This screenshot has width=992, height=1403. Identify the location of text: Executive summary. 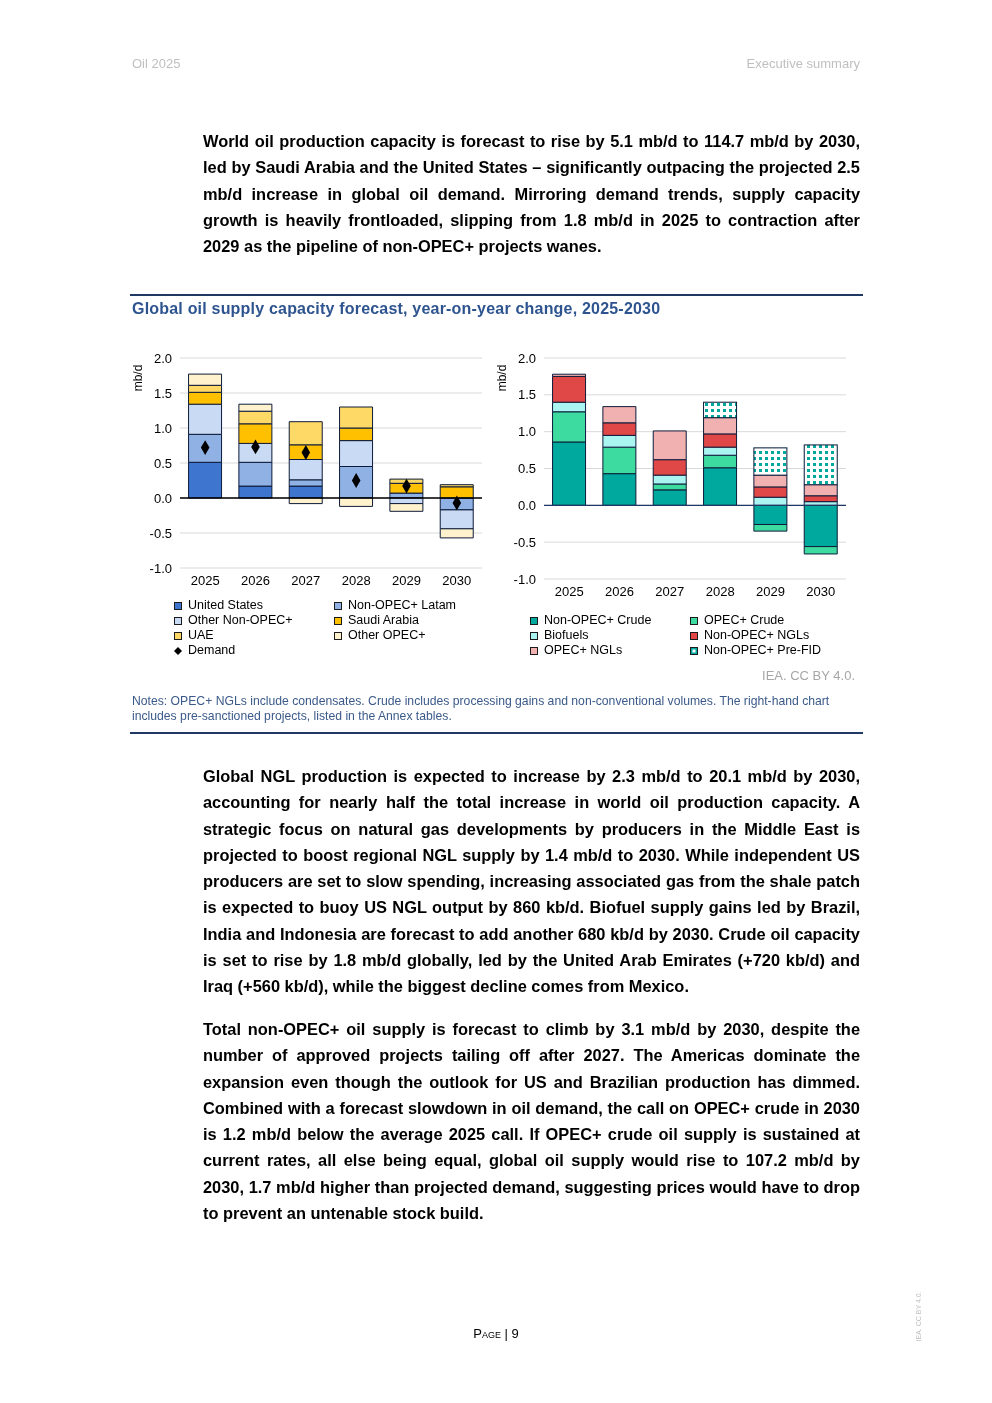
(802, 63).